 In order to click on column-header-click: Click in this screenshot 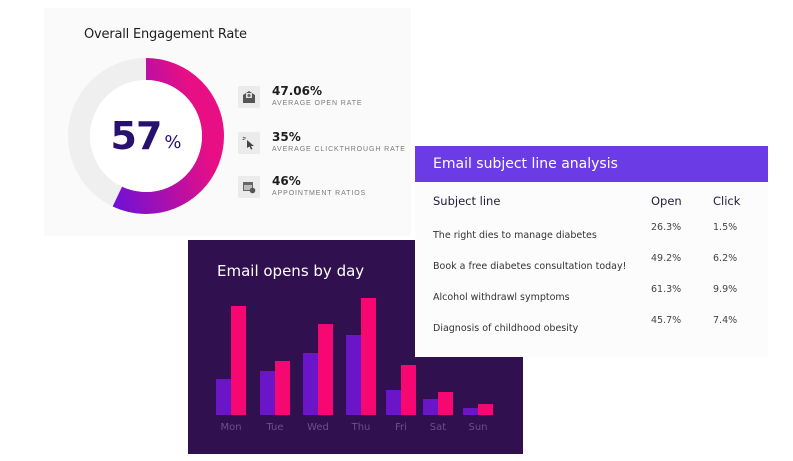, I will do `click(727, 201)`.